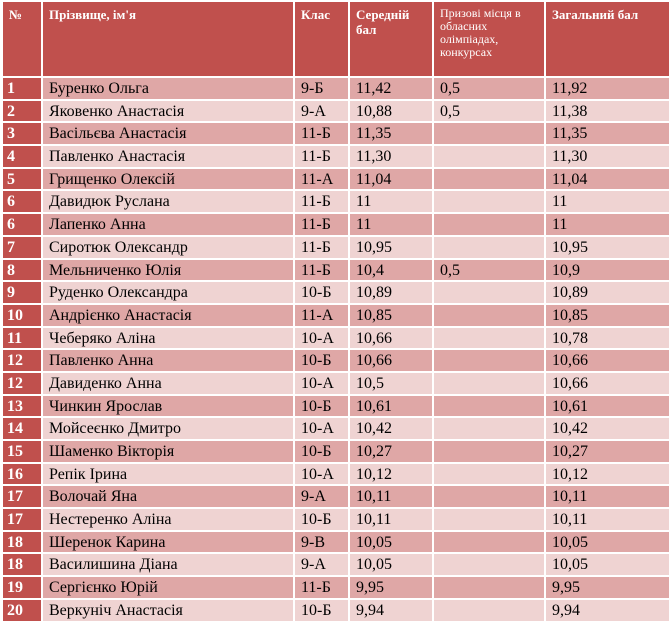 The image size is (670, 633). I want to click on table-row: 17 Волочай Яна 9-А 10,11 10,11, so click(335, 497).